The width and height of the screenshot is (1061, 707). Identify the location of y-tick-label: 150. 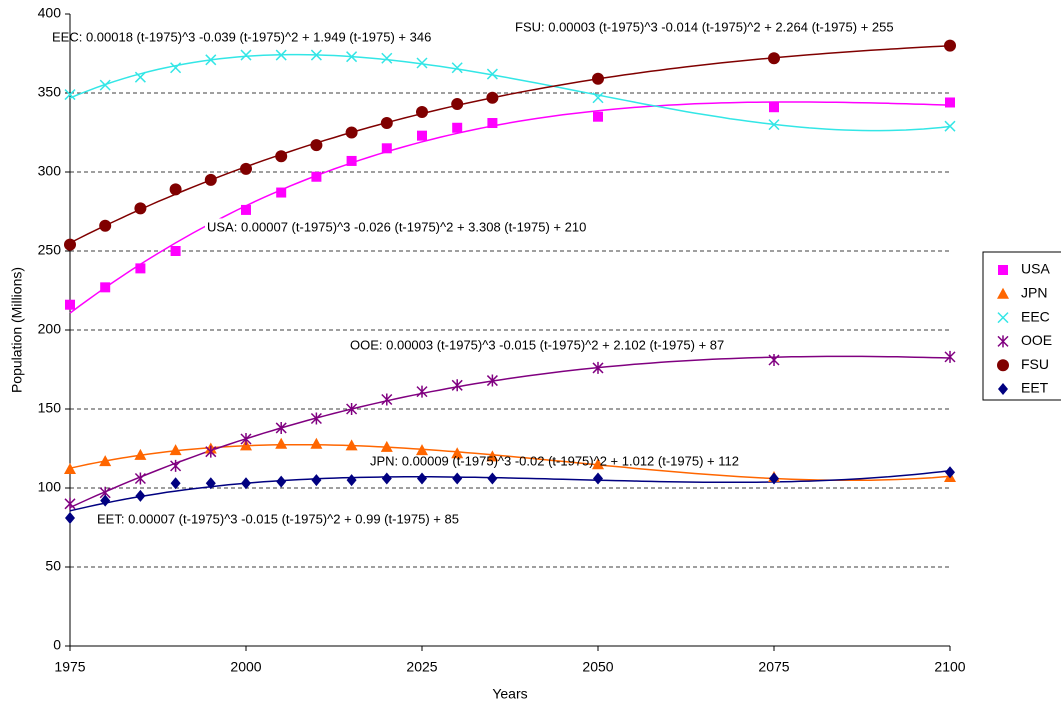
(50, 408).